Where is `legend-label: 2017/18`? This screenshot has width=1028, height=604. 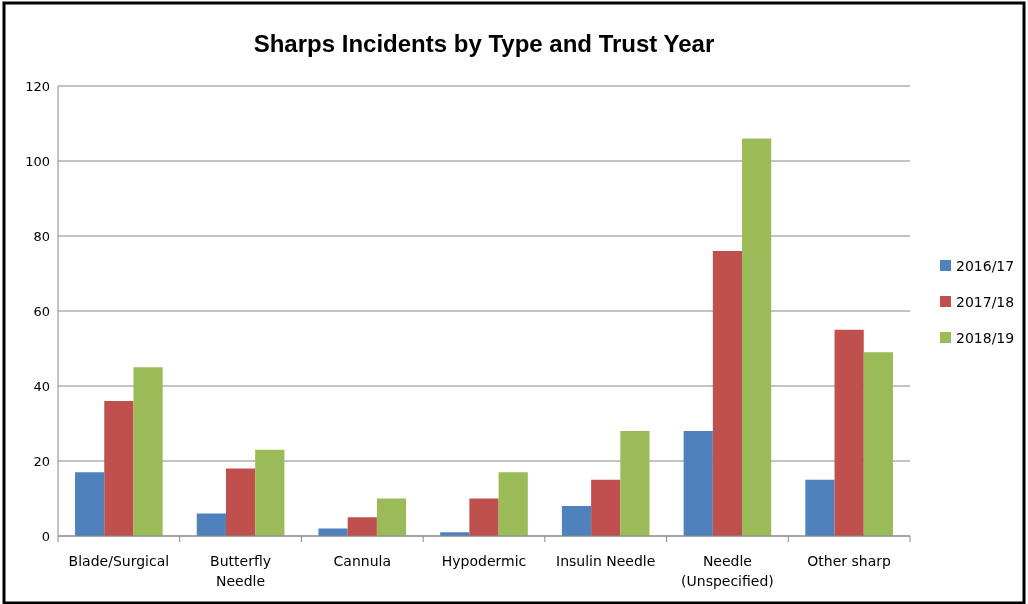 legend-label: 2017/18 is located at coordinates (985, 301).